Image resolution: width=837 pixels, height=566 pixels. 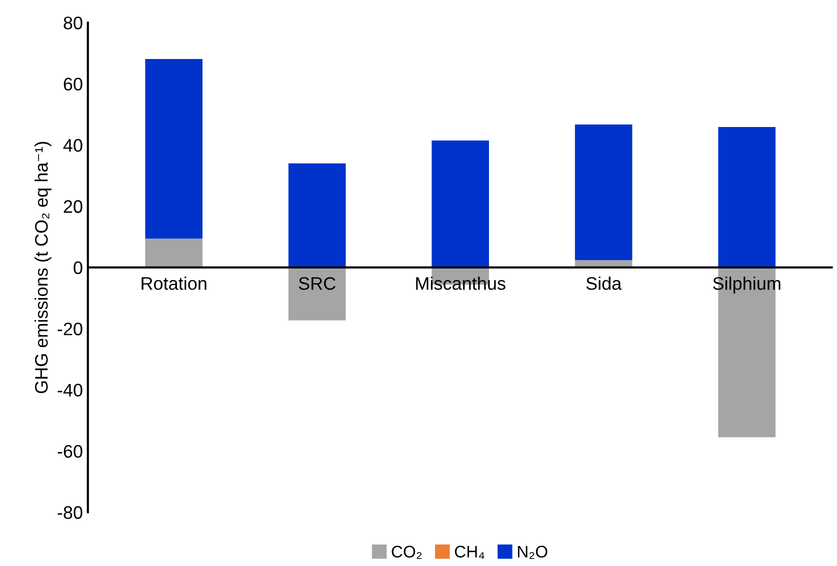 What do you see at coordinates (73, 23) in the screenshot?
I see `y-tick-label: 80` at bounding box center [73, 23].